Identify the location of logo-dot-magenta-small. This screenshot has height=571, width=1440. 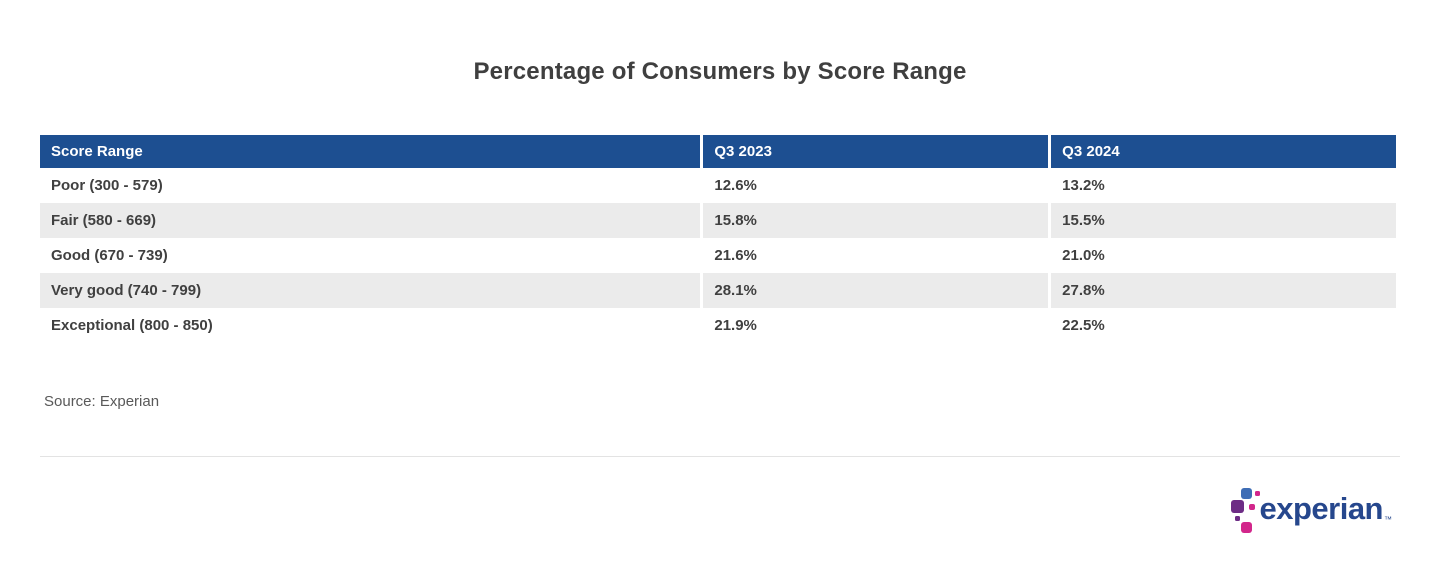
(1258, 493).